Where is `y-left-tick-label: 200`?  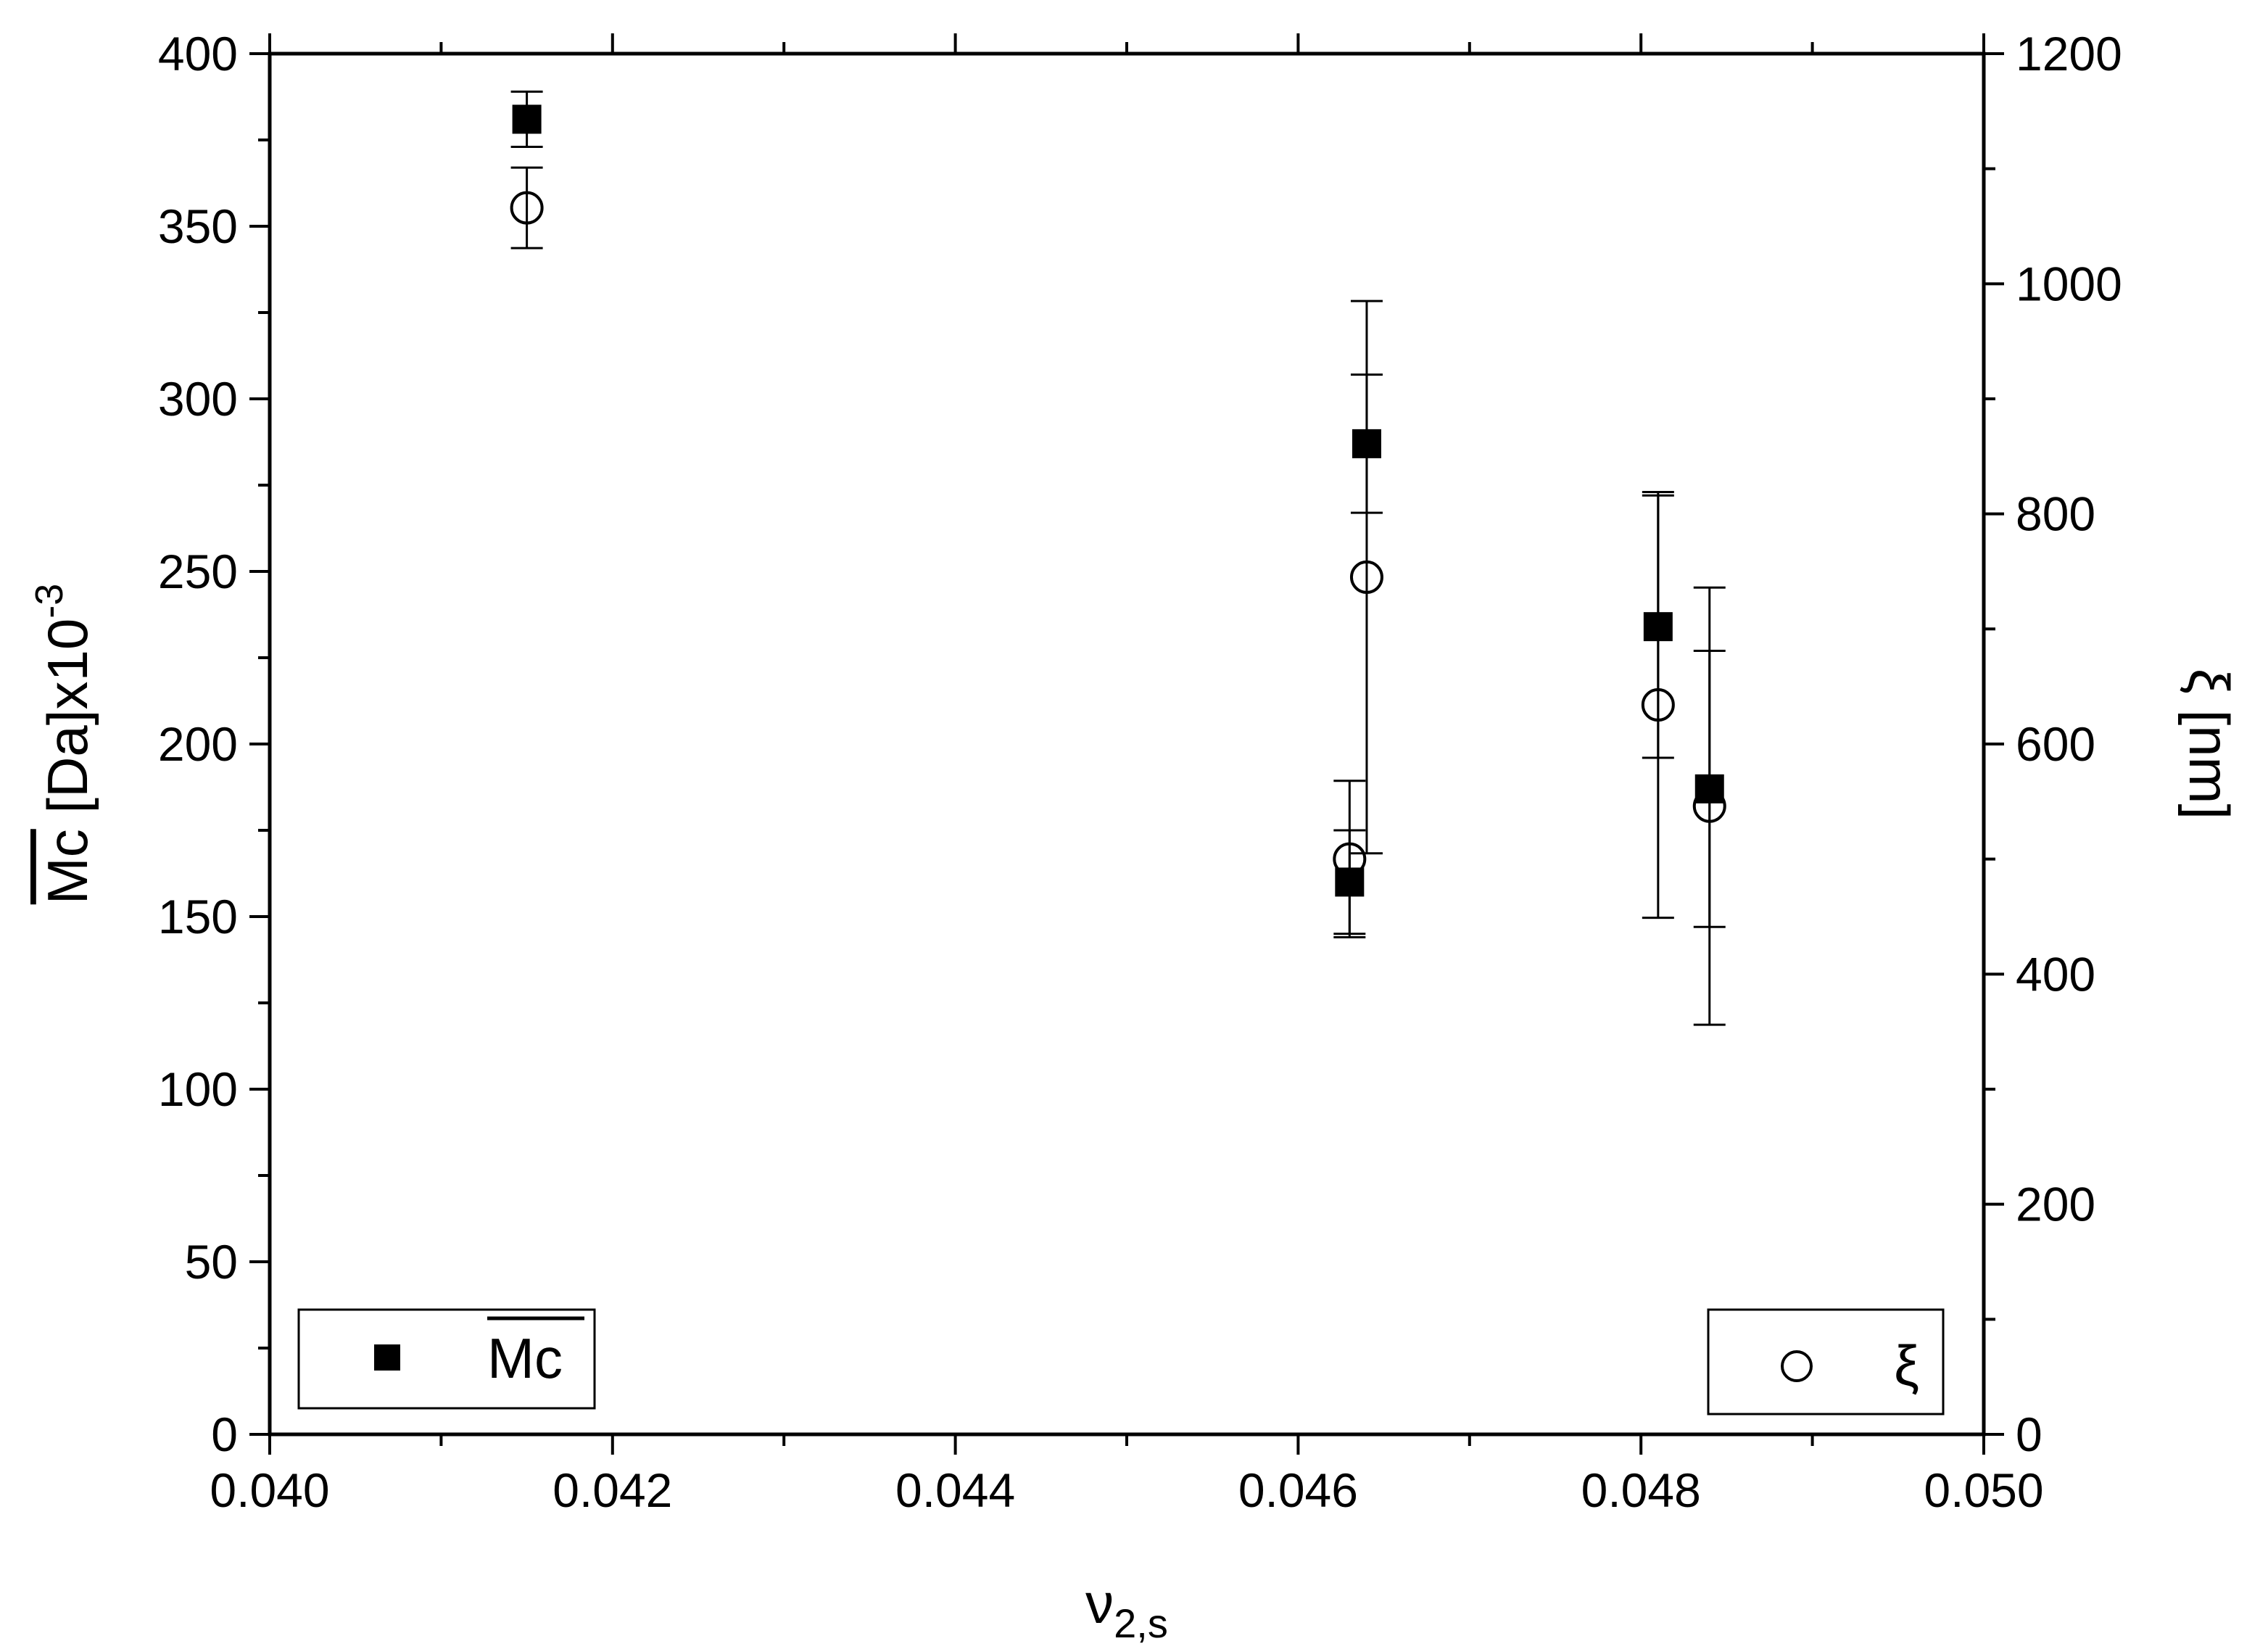
y-left-tick-label: 200 is located at coordinates (198, 744).